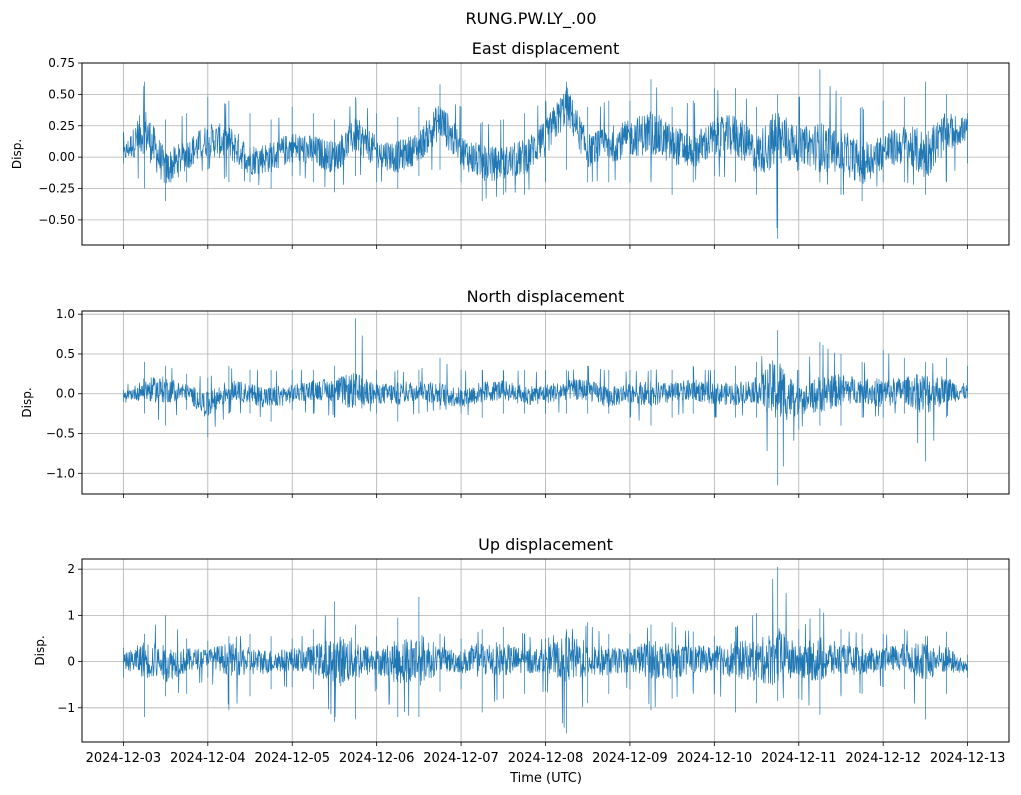 The width and height of the screenshot is (1021, 795). I want to click on panel-title: North displacement, so click(546, 296).